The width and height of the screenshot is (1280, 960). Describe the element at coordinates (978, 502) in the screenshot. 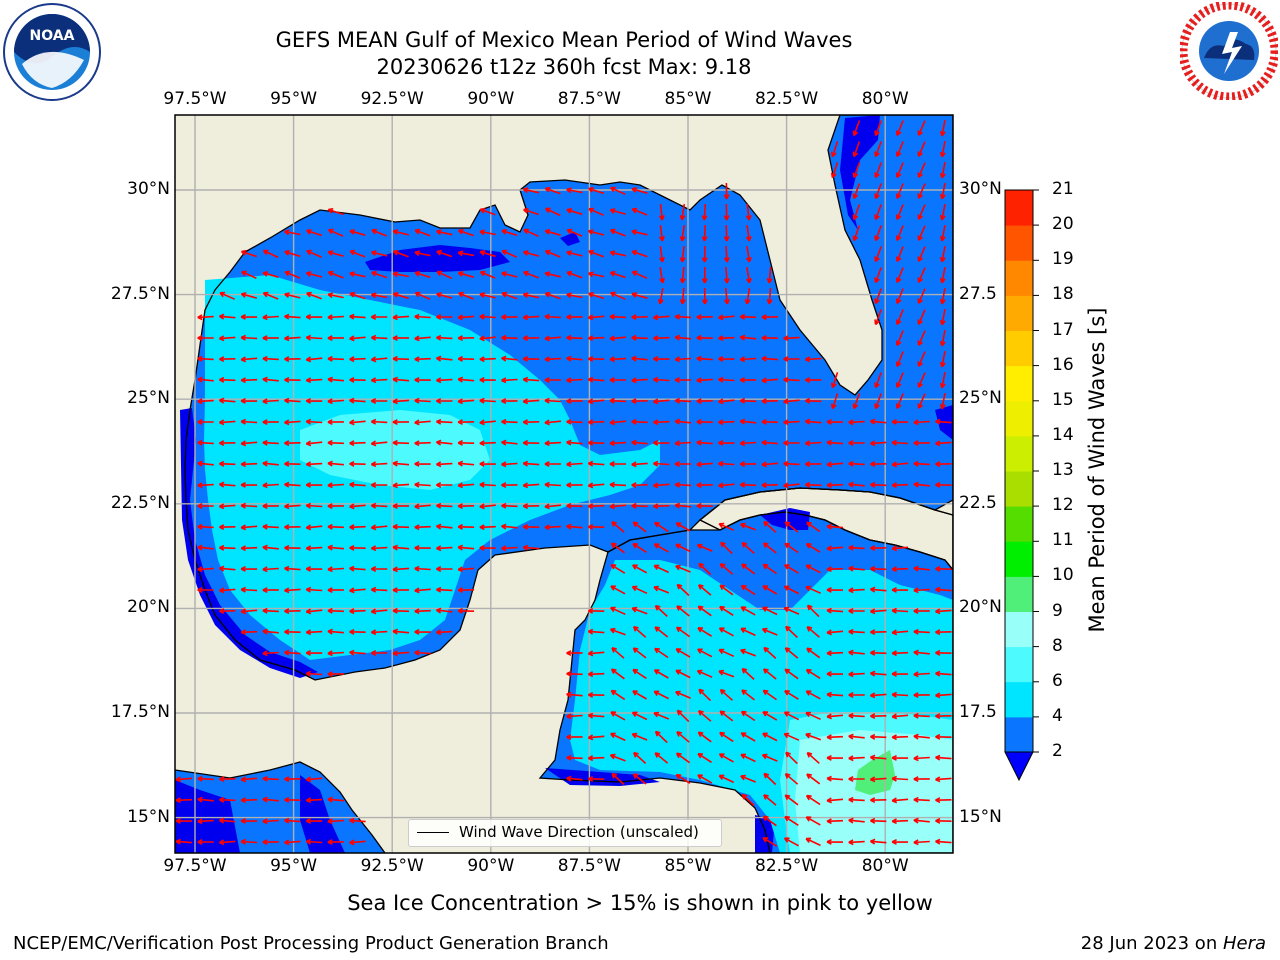

I see `lat-label-right: 22.5` at that location.